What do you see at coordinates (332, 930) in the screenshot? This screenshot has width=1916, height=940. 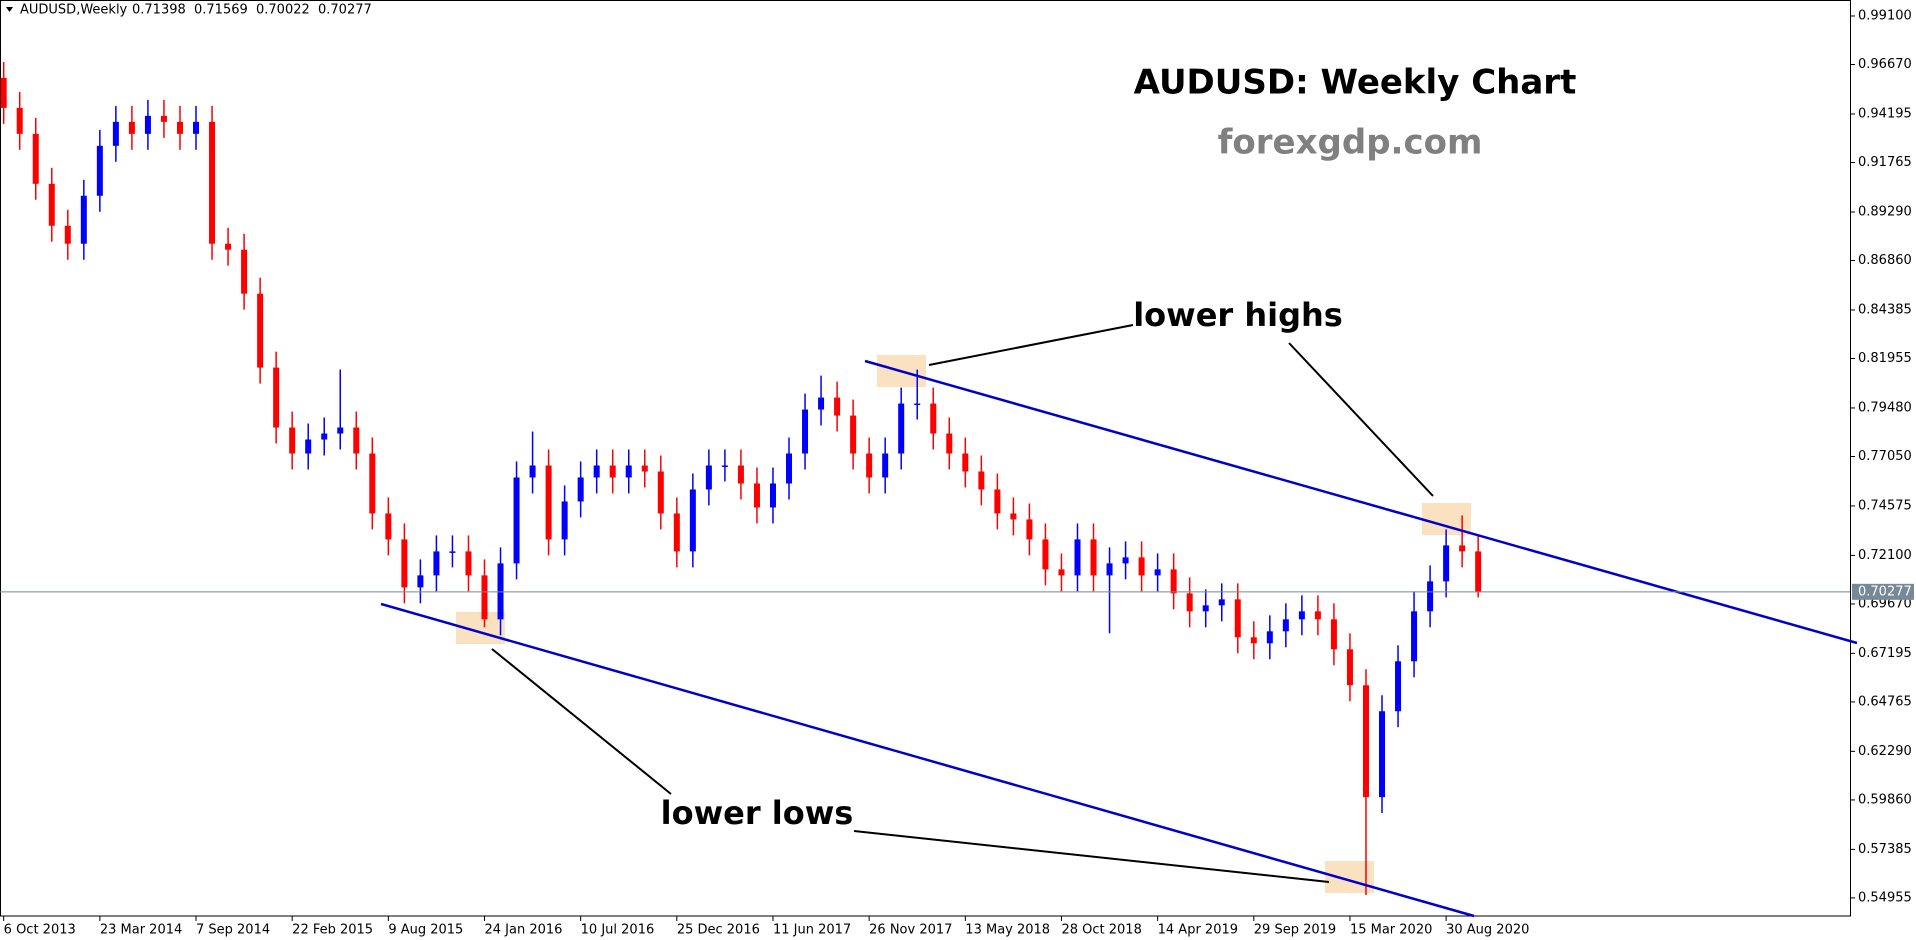 I see `x-tick-label: 22 Feb 2015` at bounding box center [332, 930].